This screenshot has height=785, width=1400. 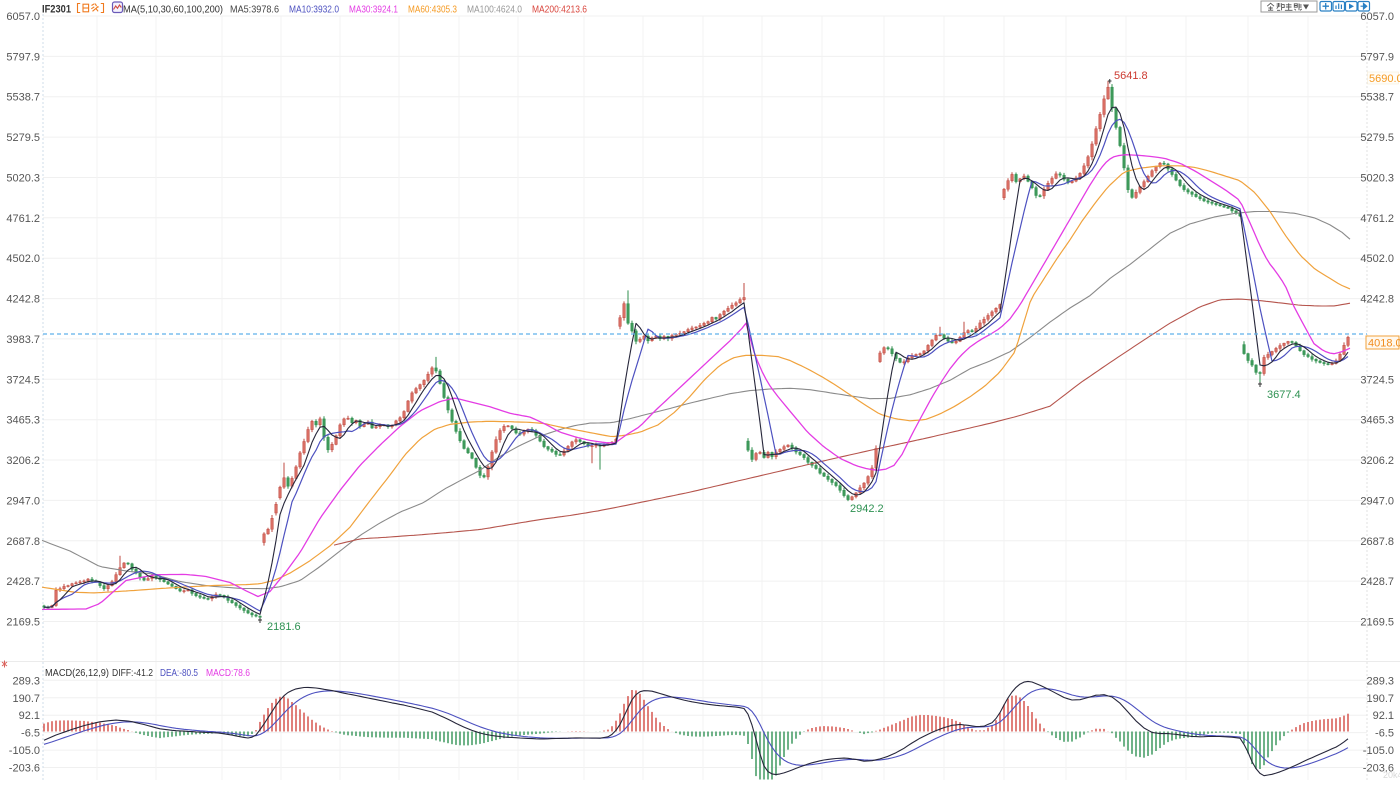 What do you see at coordinates (432, 10) in the screenshot?
I see `svg-text: MA60:4305.3` at bounding box center [432, 10].